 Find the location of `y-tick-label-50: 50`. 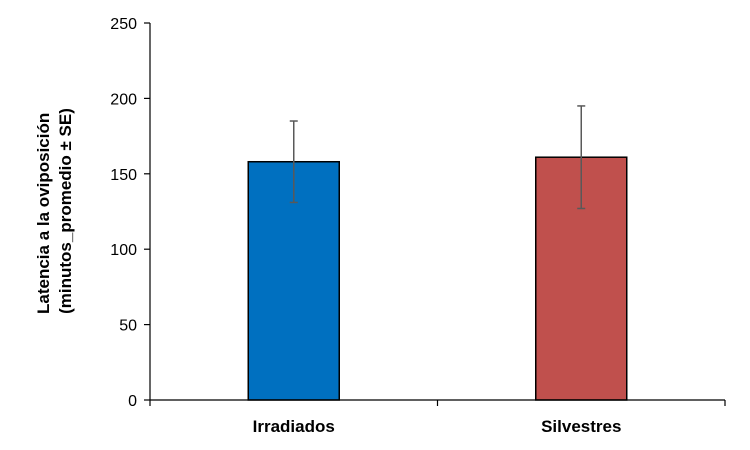

y-tick-label-50: 50 is located at coordinates (128, 326).